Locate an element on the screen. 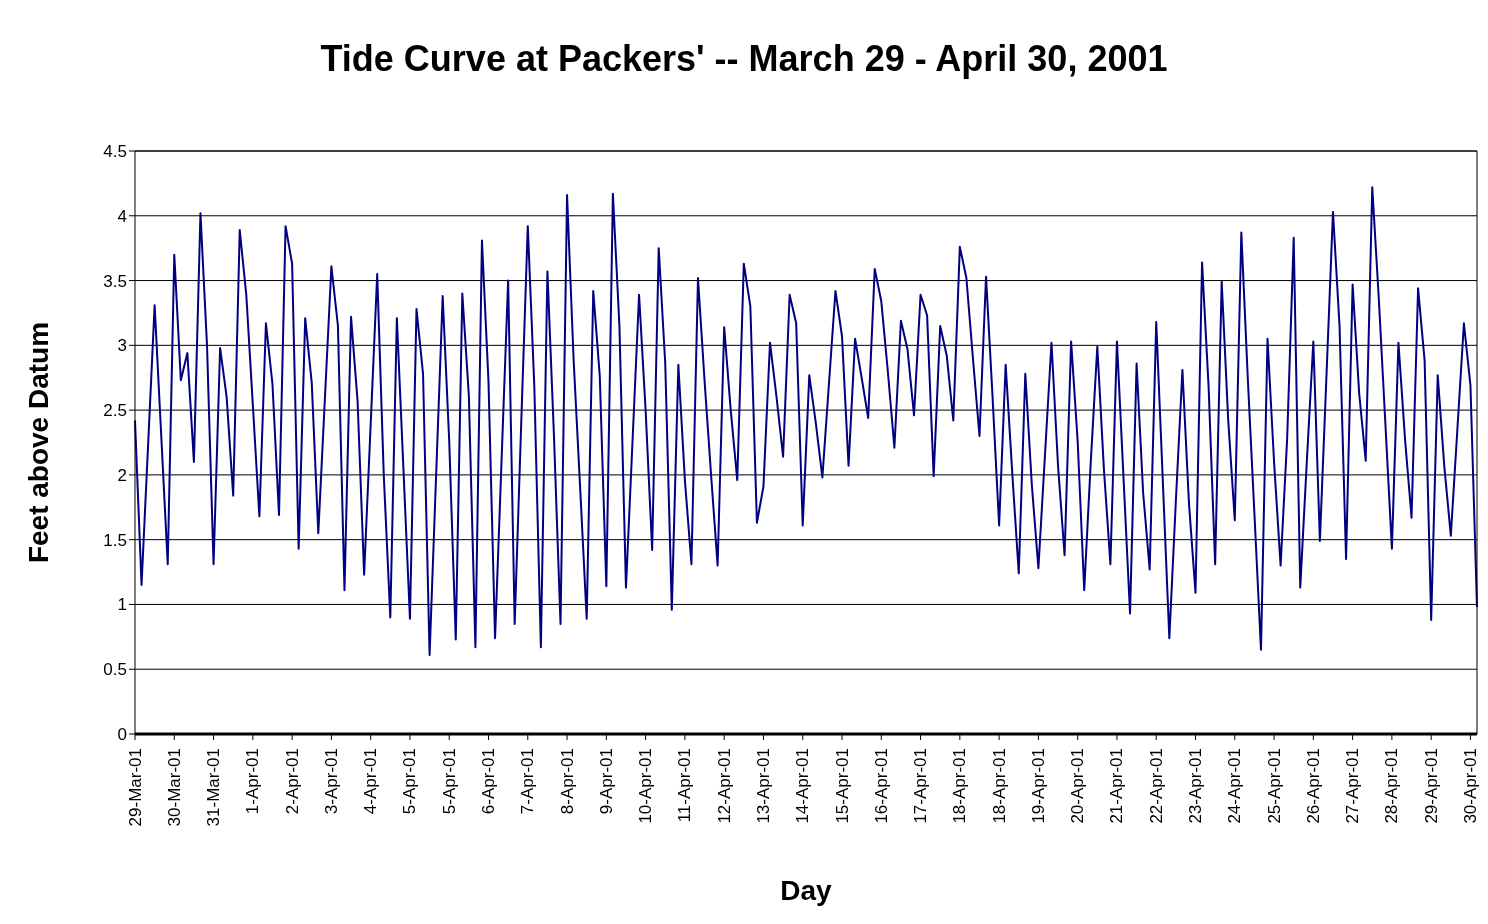 The image size is (1488, 924). x-tick-label: 24-Apr-01 is located at coordinates (1235, 786).